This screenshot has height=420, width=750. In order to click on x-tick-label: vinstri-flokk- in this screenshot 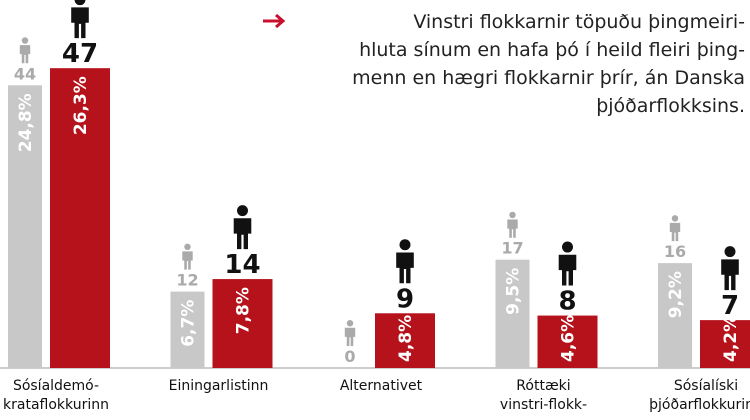, I will do `click(543, 405)`.